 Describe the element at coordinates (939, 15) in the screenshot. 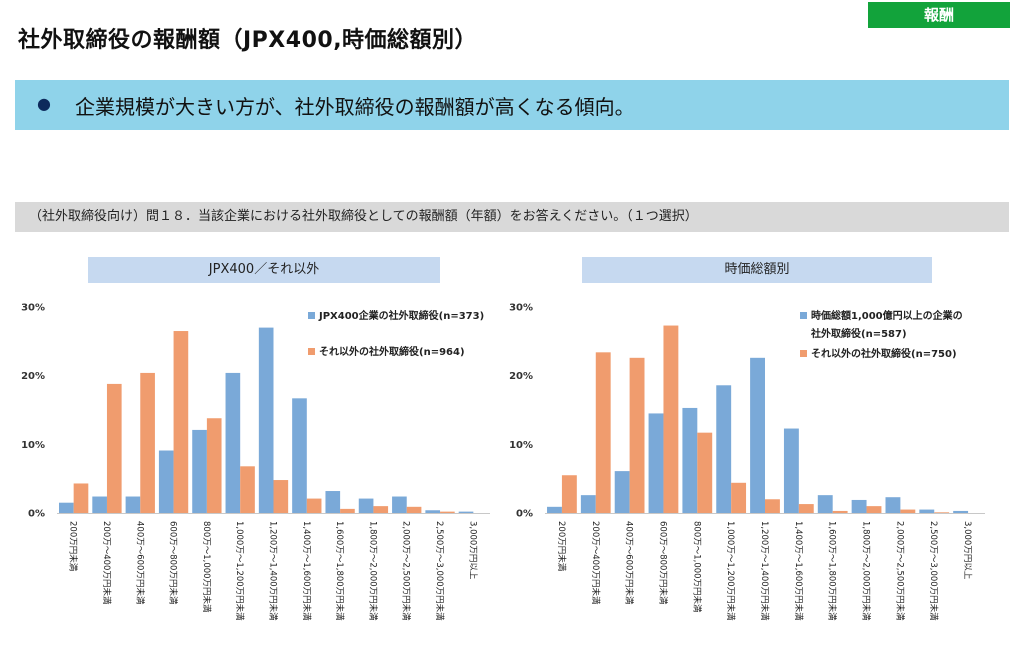

I see `category-tag: 報酬` at that location.